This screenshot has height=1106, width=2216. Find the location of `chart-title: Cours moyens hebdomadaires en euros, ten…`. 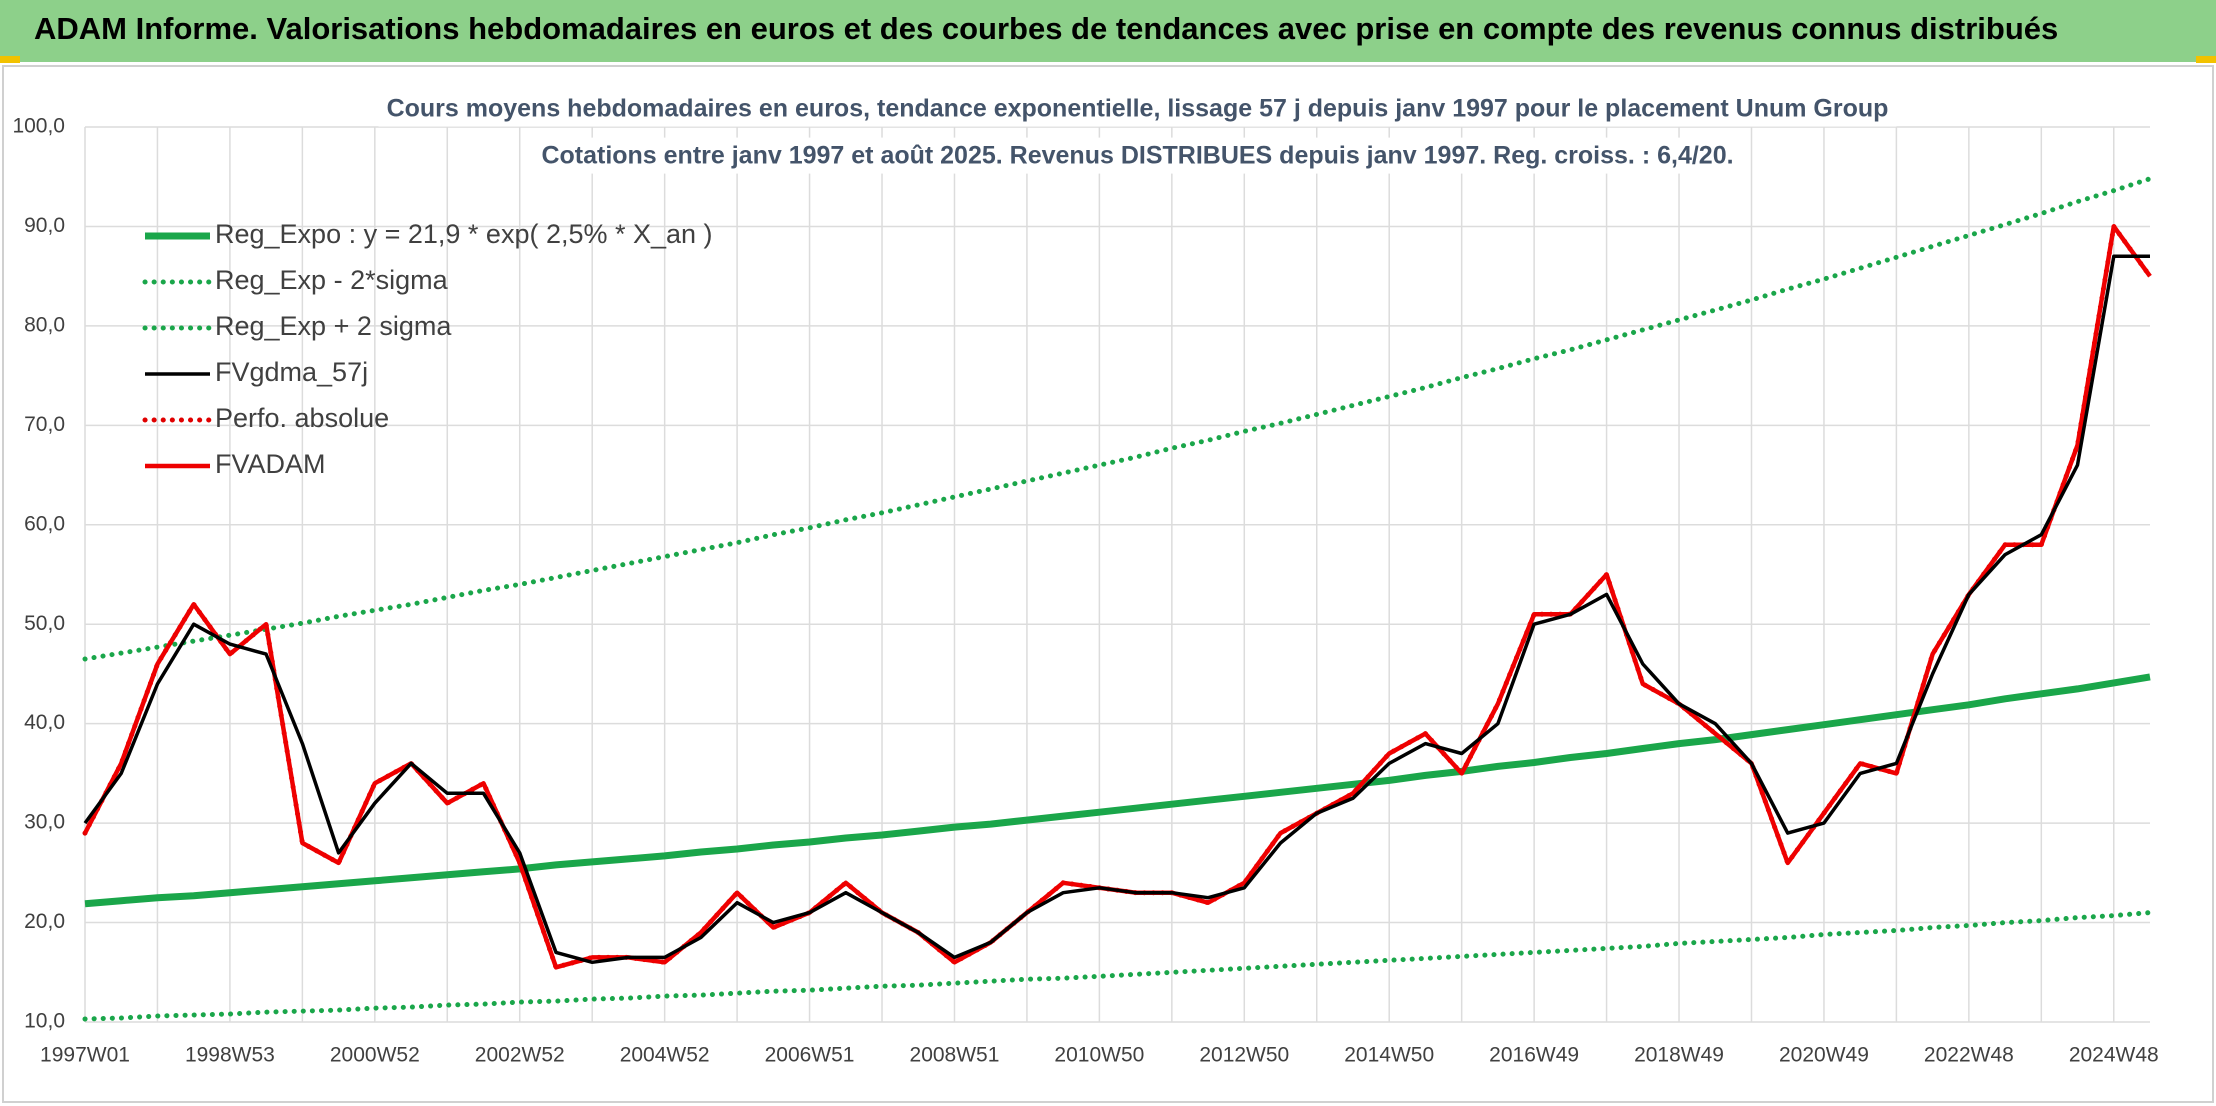

chart-title: Cours moyens hebdomadaires en euros, ten… is located at coordinates (1138, 109).